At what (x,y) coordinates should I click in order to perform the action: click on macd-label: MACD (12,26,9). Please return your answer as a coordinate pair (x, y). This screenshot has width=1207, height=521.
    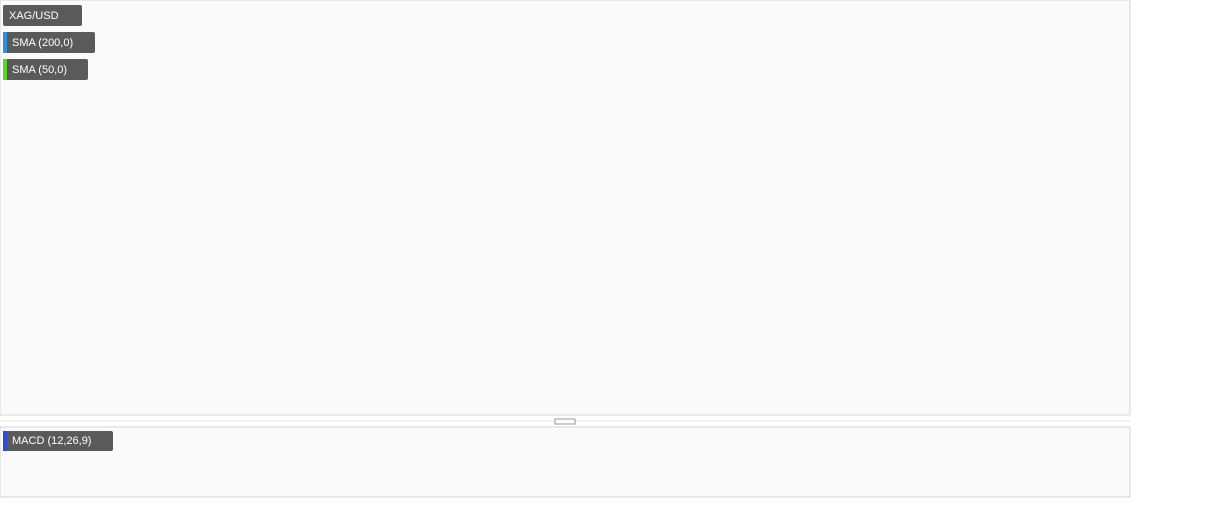
    Looking at the image, I should click on (51, 441).